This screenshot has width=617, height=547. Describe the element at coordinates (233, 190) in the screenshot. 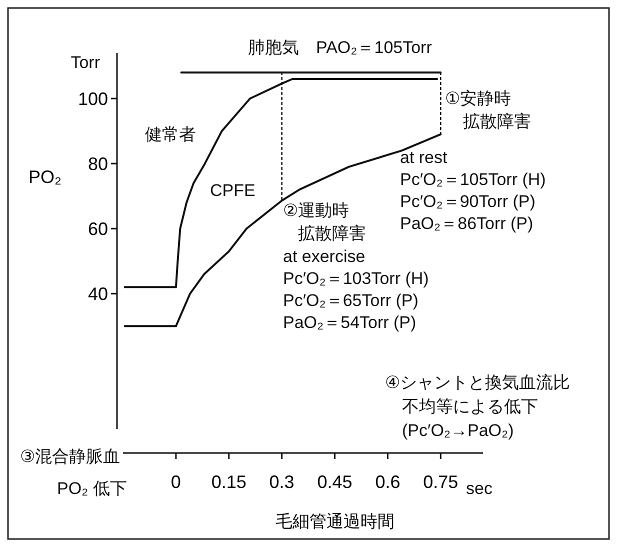

I see `series-label: CPFE` at that location.